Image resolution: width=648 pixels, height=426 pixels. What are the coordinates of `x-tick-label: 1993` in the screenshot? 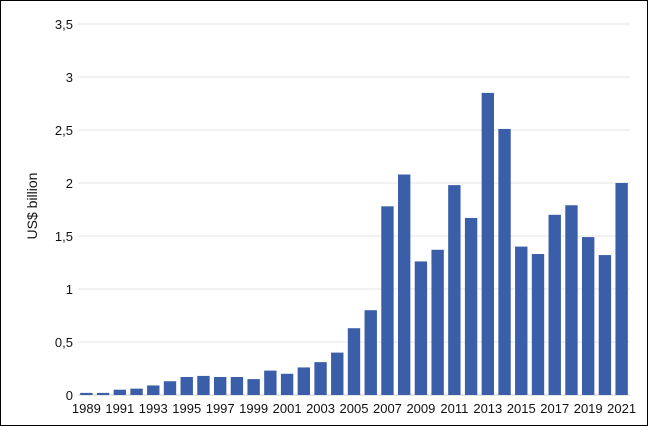 It's located at (153, 408).